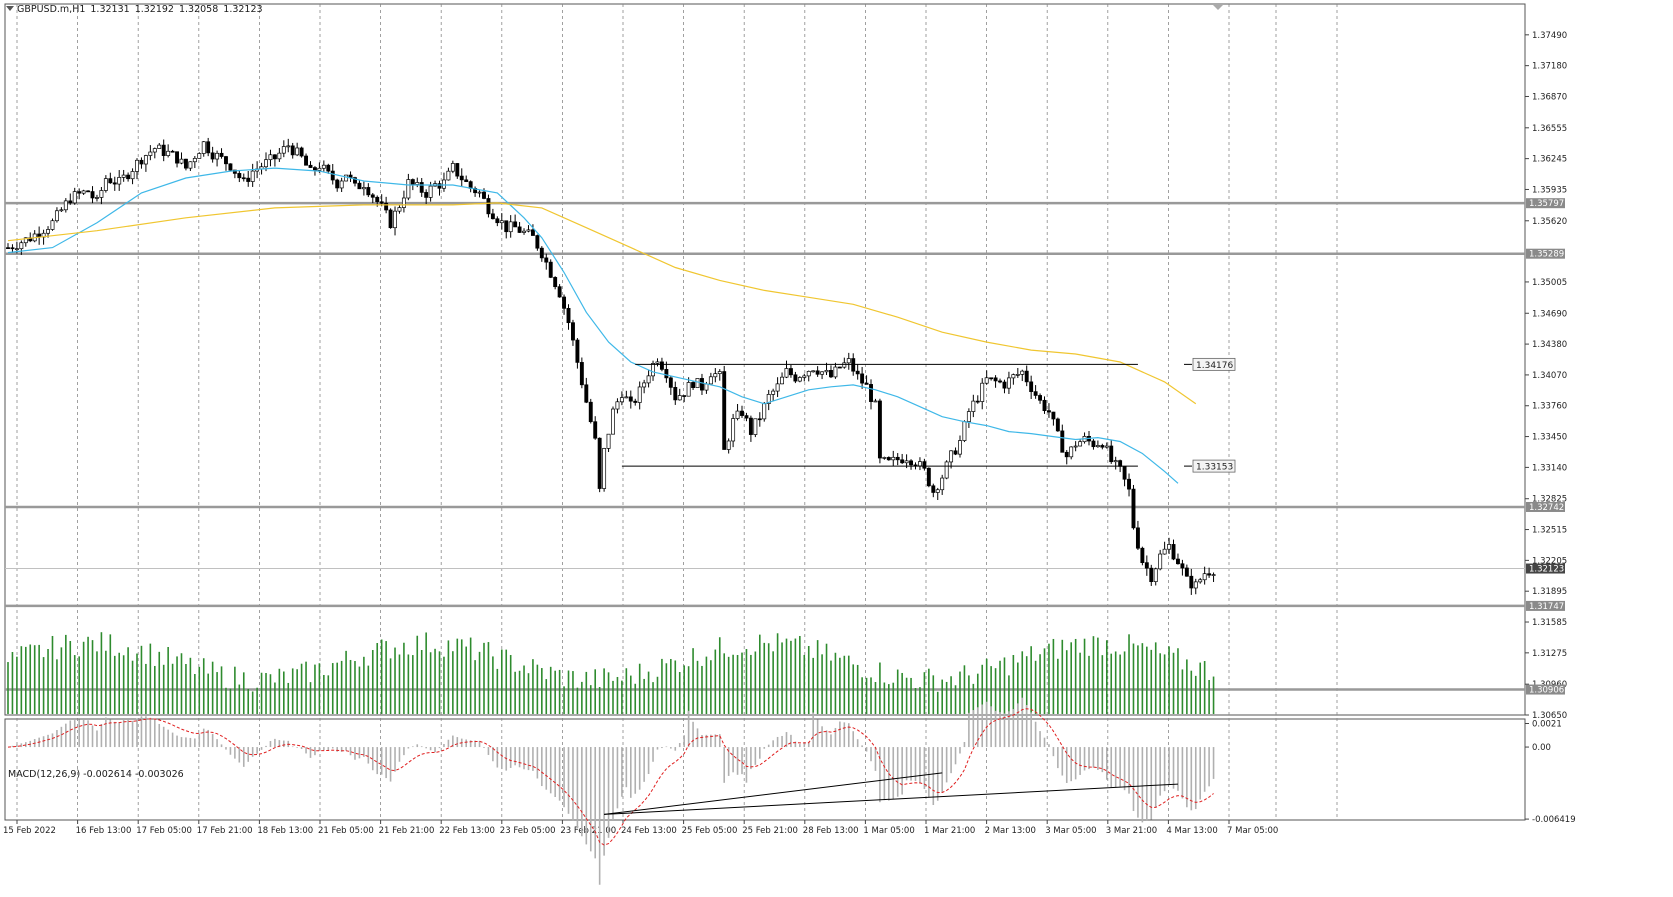  What do you see at coordinates (1214, 466) in the screenshot?
I see `annotation-price-box` at bounding box center [1214, 466].